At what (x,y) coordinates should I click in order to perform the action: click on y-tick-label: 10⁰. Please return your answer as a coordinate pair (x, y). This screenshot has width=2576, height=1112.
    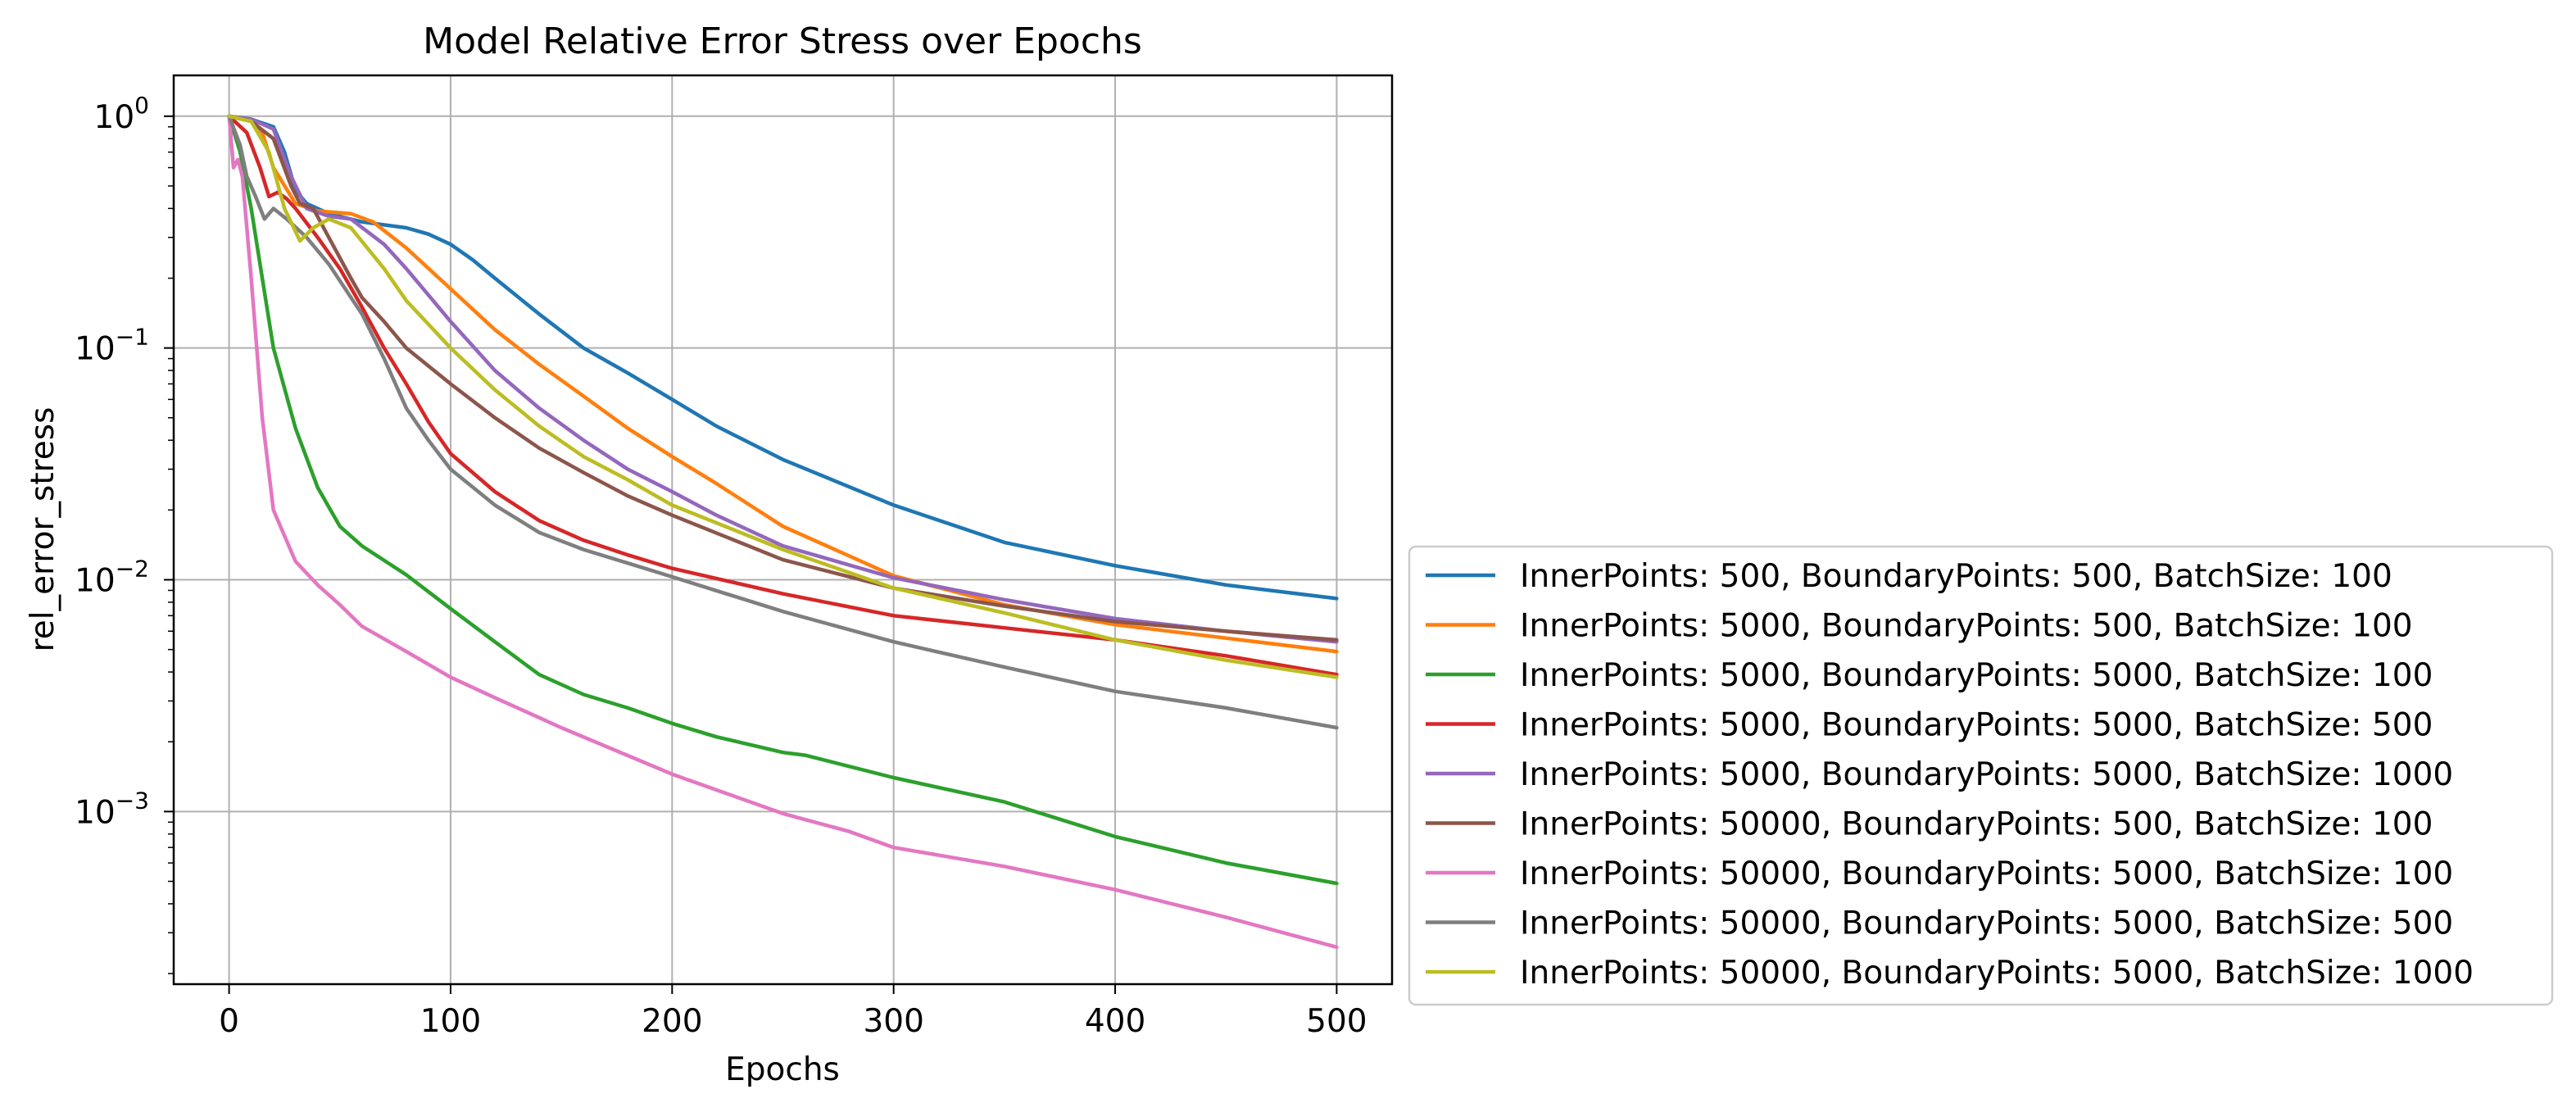
    Looking at the image, I should click on (121, 114).